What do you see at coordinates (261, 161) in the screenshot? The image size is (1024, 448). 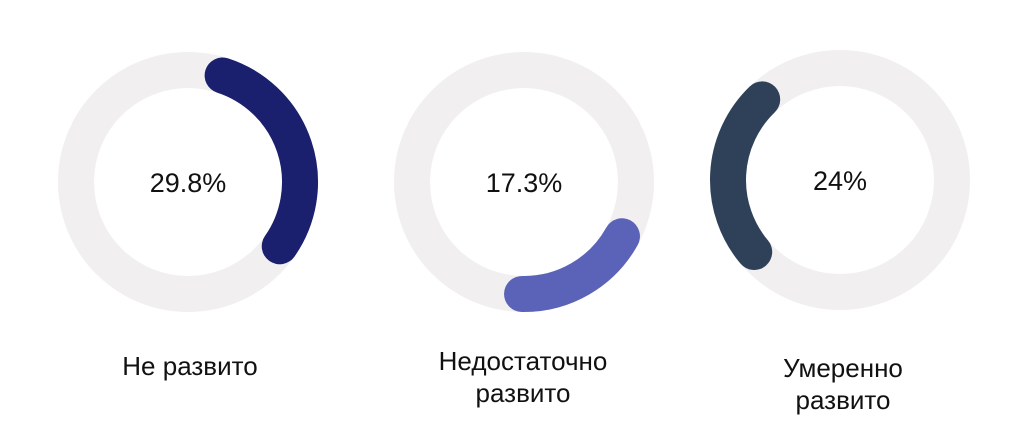 I see `donut-1-arc` at bounding box center [261, 161].